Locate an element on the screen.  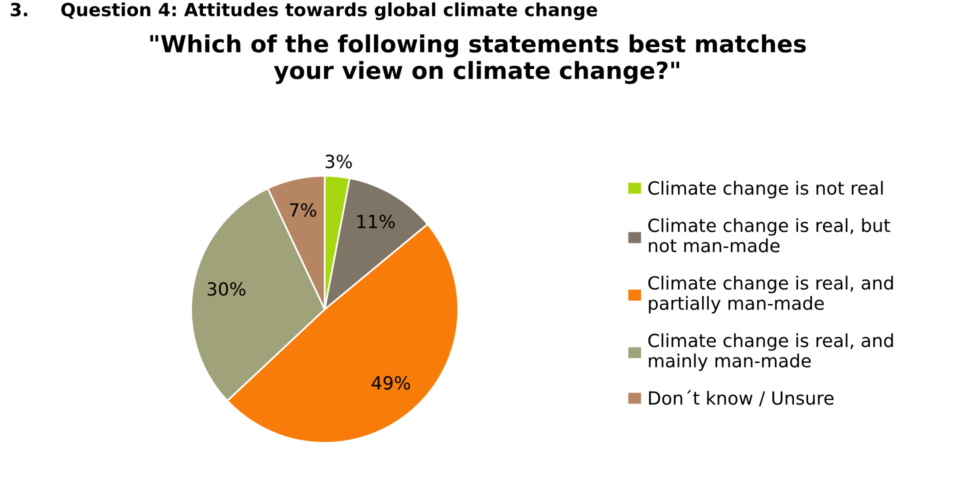
data-label: 3% is located at coordinates (339, 161).